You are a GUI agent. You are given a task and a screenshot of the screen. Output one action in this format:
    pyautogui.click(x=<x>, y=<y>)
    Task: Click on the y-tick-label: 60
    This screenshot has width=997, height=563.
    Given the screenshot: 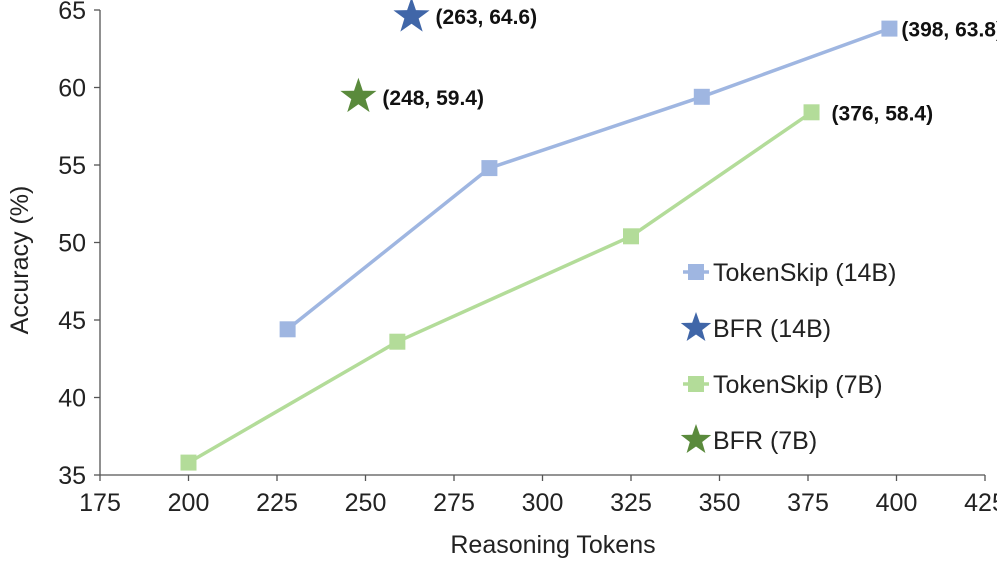 What is the action you would take?
    pyautogui.click(x=72, y=89)
    